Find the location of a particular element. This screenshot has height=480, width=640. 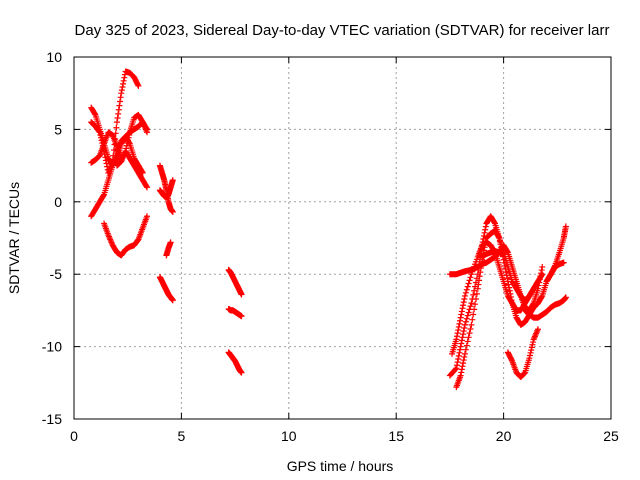

x-tick-label: 20 is located at coordinates (504, 436).